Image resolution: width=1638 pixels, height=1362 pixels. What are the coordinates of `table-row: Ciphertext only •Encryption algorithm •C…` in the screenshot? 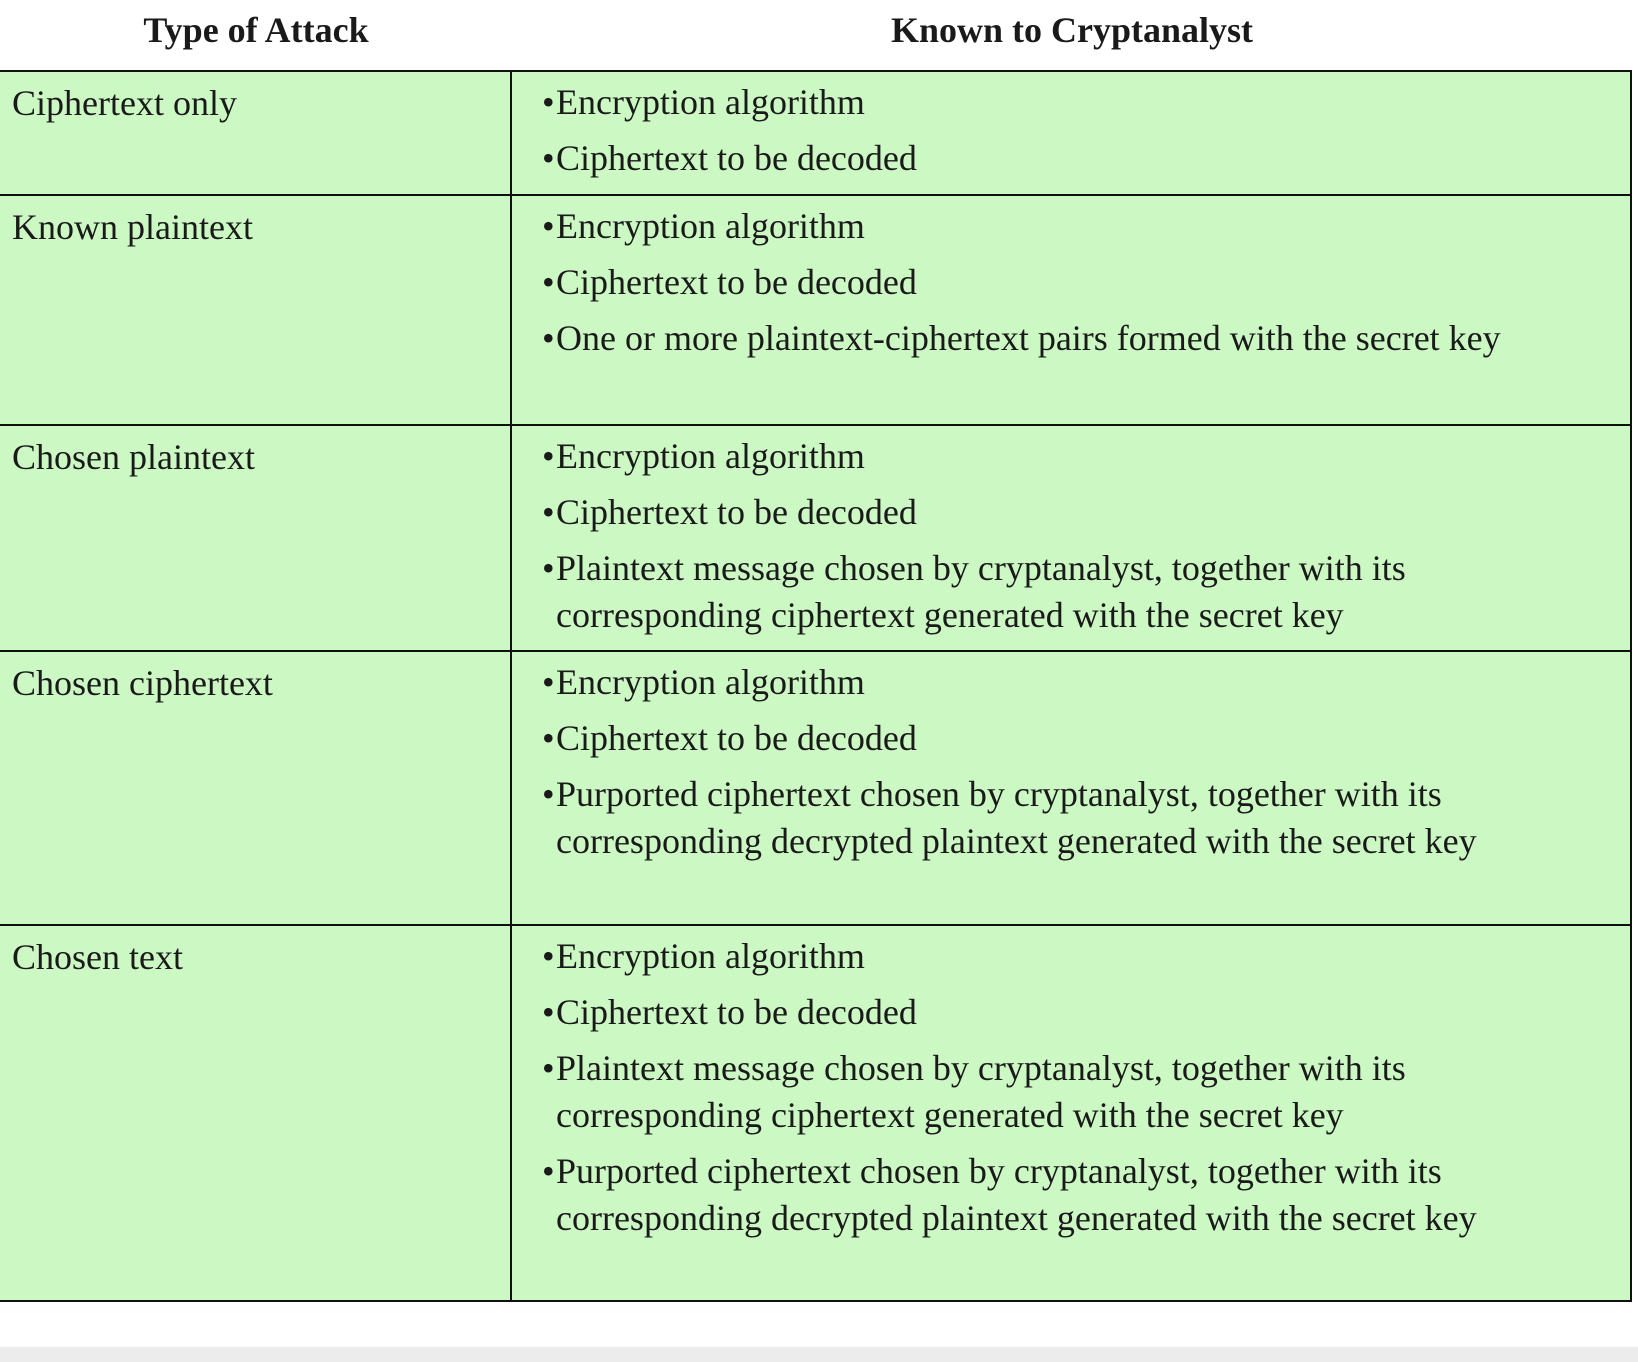 It's located at (816, 133).